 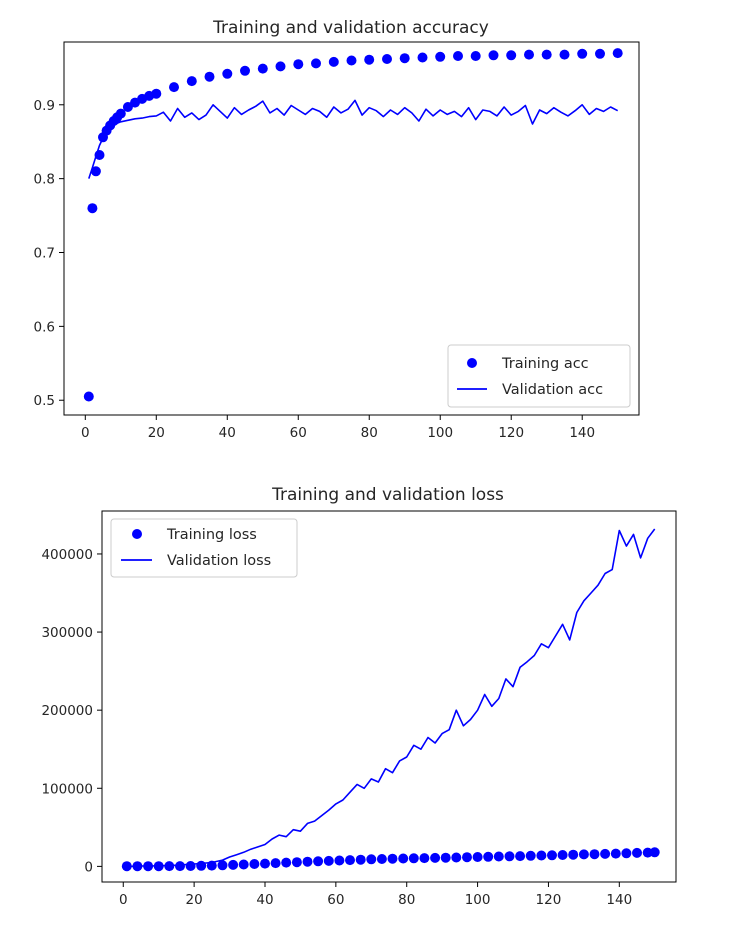 What do you see at coordinates (85, 433) in the screenshot?
I see `accuracy-xtick-label: 0` at bounding box center [85, 433].